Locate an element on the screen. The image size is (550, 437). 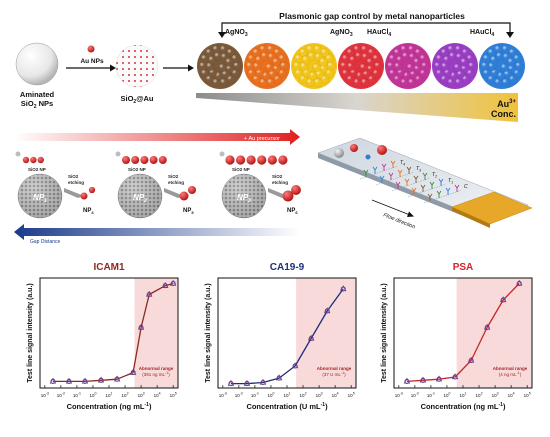
aminated-label-line1: Aminated is located at coordinates (37, 94).